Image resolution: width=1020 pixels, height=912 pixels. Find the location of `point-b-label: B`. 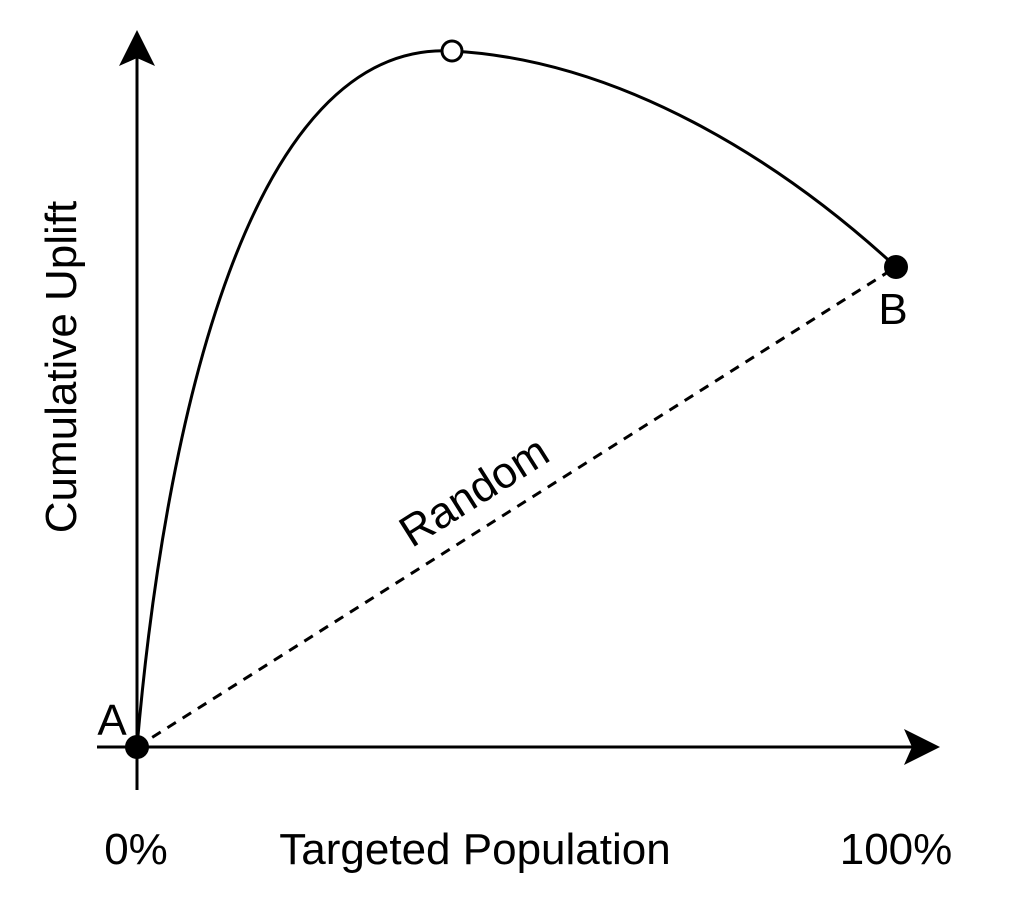

point-b-label: B is located at coordinates (892, 309).